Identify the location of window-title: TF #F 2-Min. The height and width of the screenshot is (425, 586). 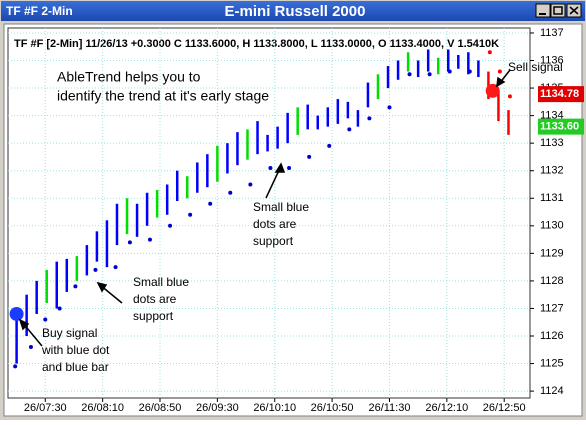
(39, 11).